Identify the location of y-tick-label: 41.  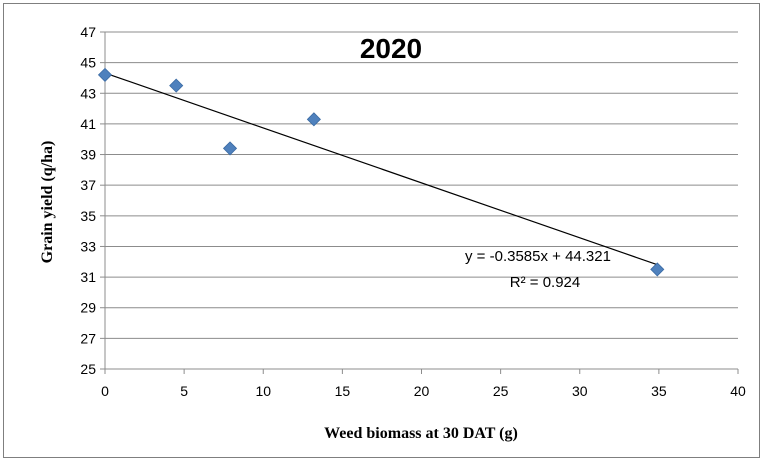
(88, 124).